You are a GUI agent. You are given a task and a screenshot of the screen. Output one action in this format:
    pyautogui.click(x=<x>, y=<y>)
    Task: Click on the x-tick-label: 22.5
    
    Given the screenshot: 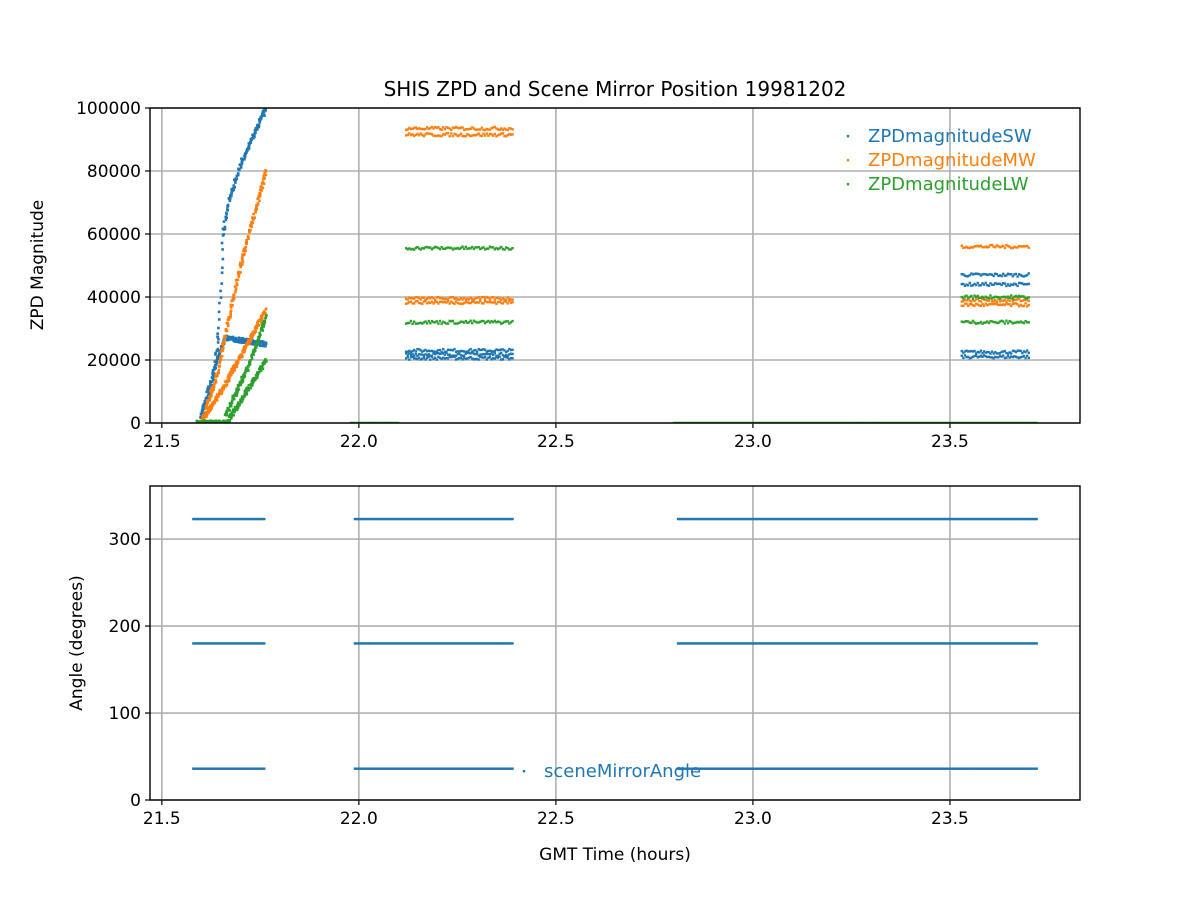 What is the action you would take?
    pyautogui.click(x=556, y=819)
    